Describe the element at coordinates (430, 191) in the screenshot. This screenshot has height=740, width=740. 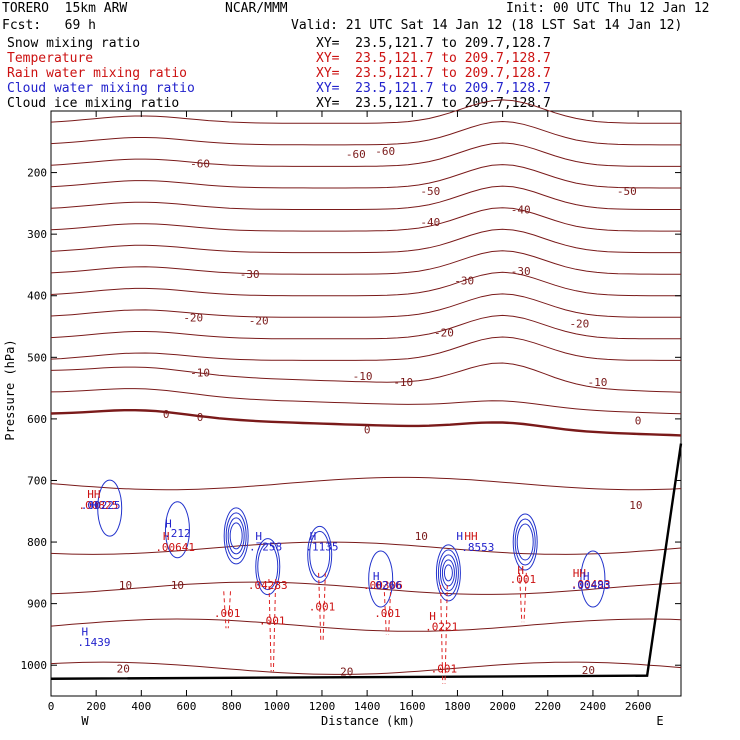
I see `temperature-label-3: -50` at that location.